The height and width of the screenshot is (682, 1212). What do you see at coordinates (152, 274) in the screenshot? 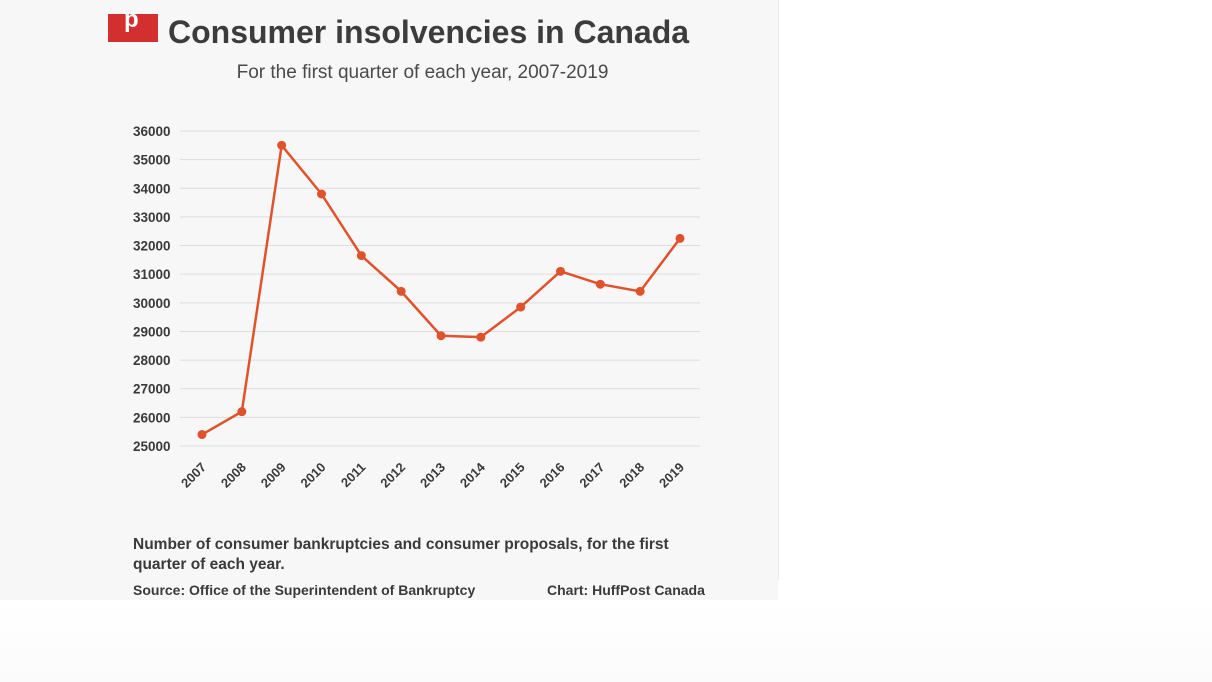
I see `y-tick-label: 31000` at bounding box center [152, 274].